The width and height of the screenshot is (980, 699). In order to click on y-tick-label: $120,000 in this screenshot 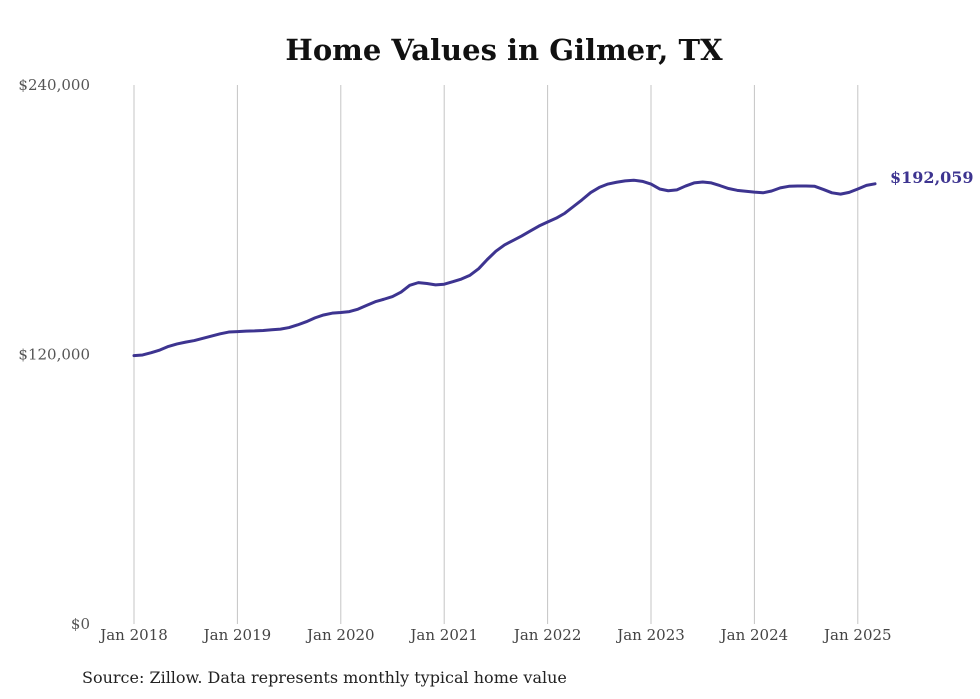, I will do `click(54, 355)`.